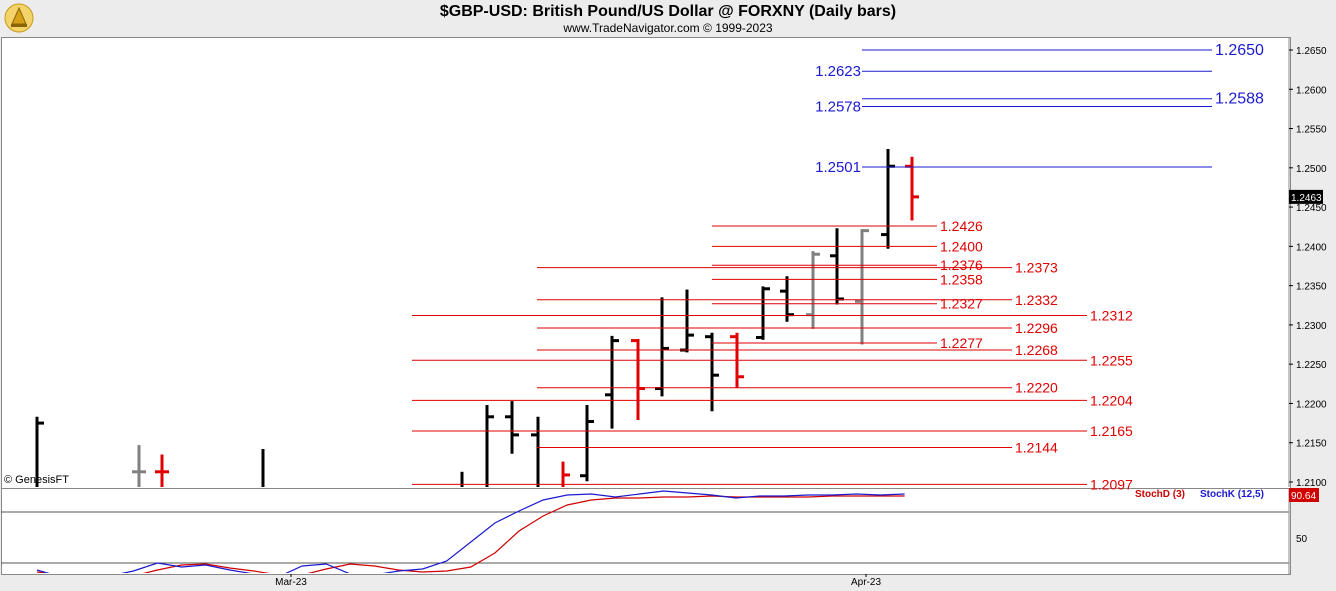 The height and width of the screenshot is (591, 1336). I want to click on level-label-1.2220: 1.2220, so click(1036, 388).